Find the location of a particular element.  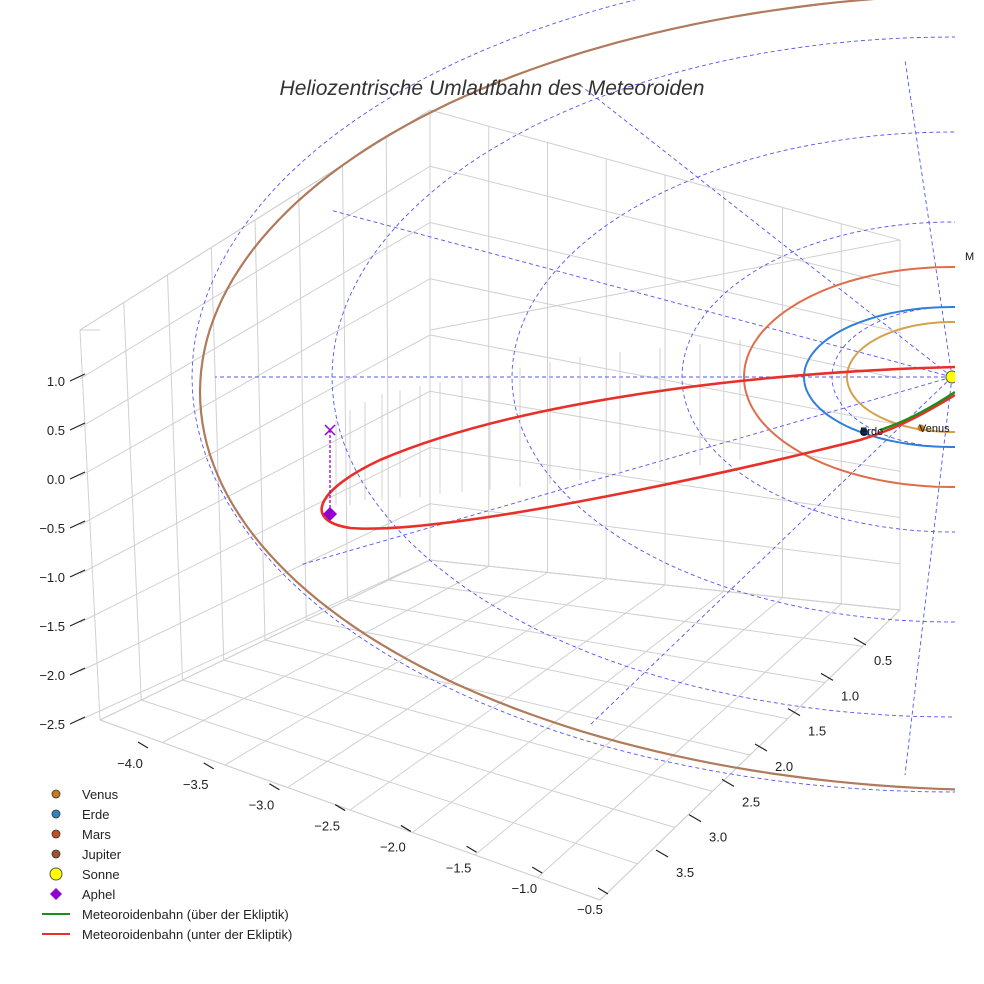

legend-label: Meteoroidenbahn (unter der Ekliptik) is located at coordinates (187, 934).